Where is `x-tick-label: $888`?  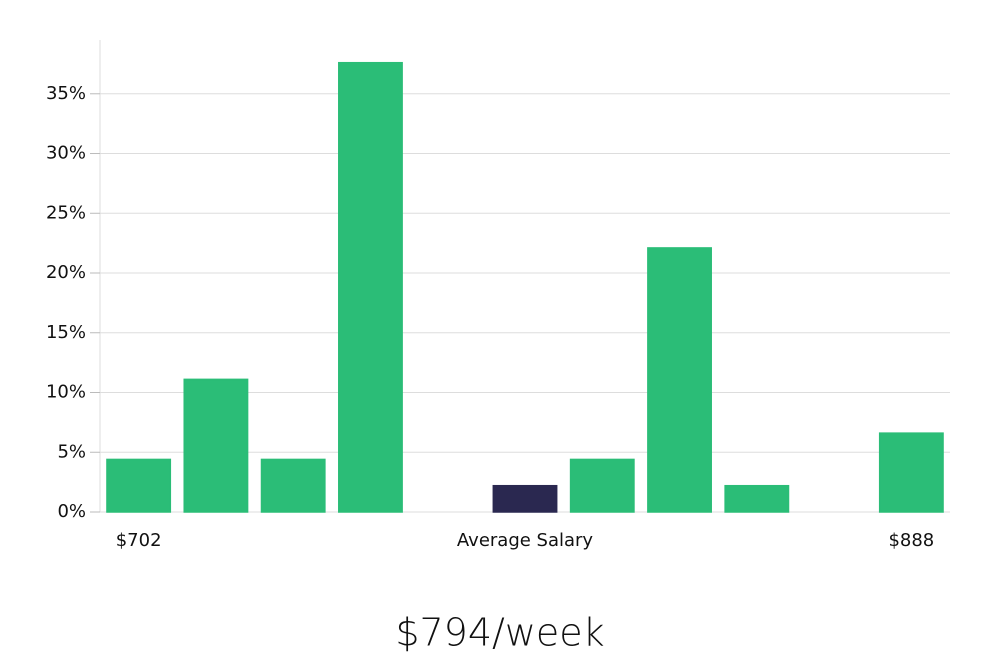 x-tick-label: $888 is located at coordinates (911, 540).